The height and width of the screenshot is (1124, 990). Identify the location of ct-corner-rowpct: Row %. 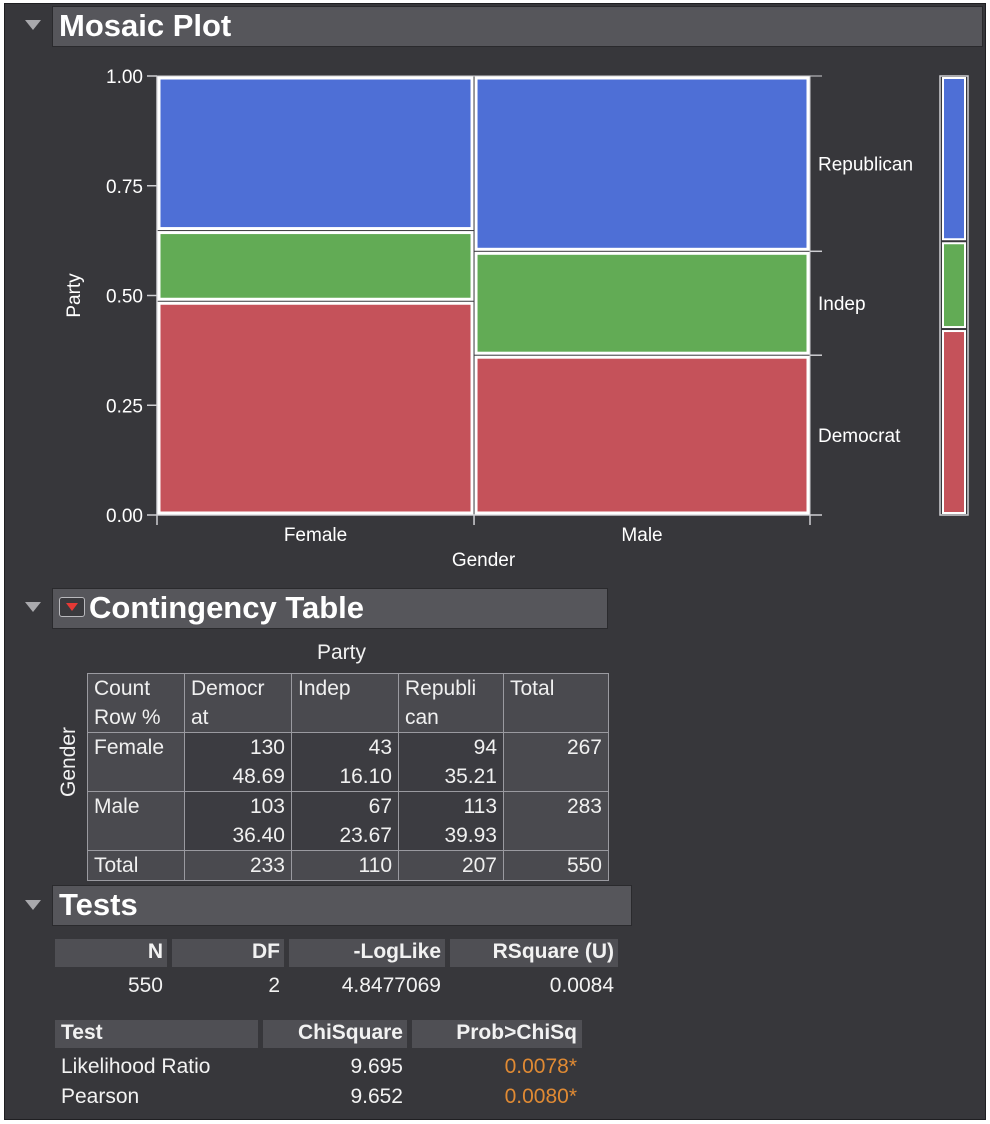
(127, 717).